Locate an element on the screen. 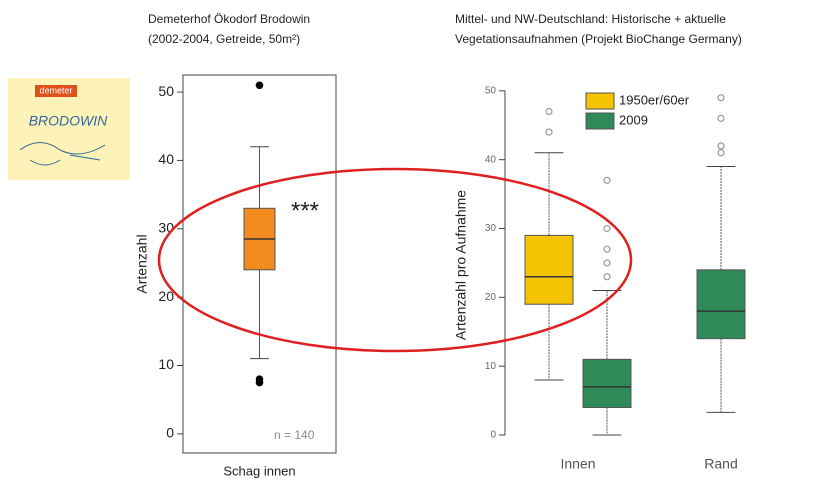 This screenshot has width=839, height=485. logo-brand: demeter is located at coordinates (55, 90).